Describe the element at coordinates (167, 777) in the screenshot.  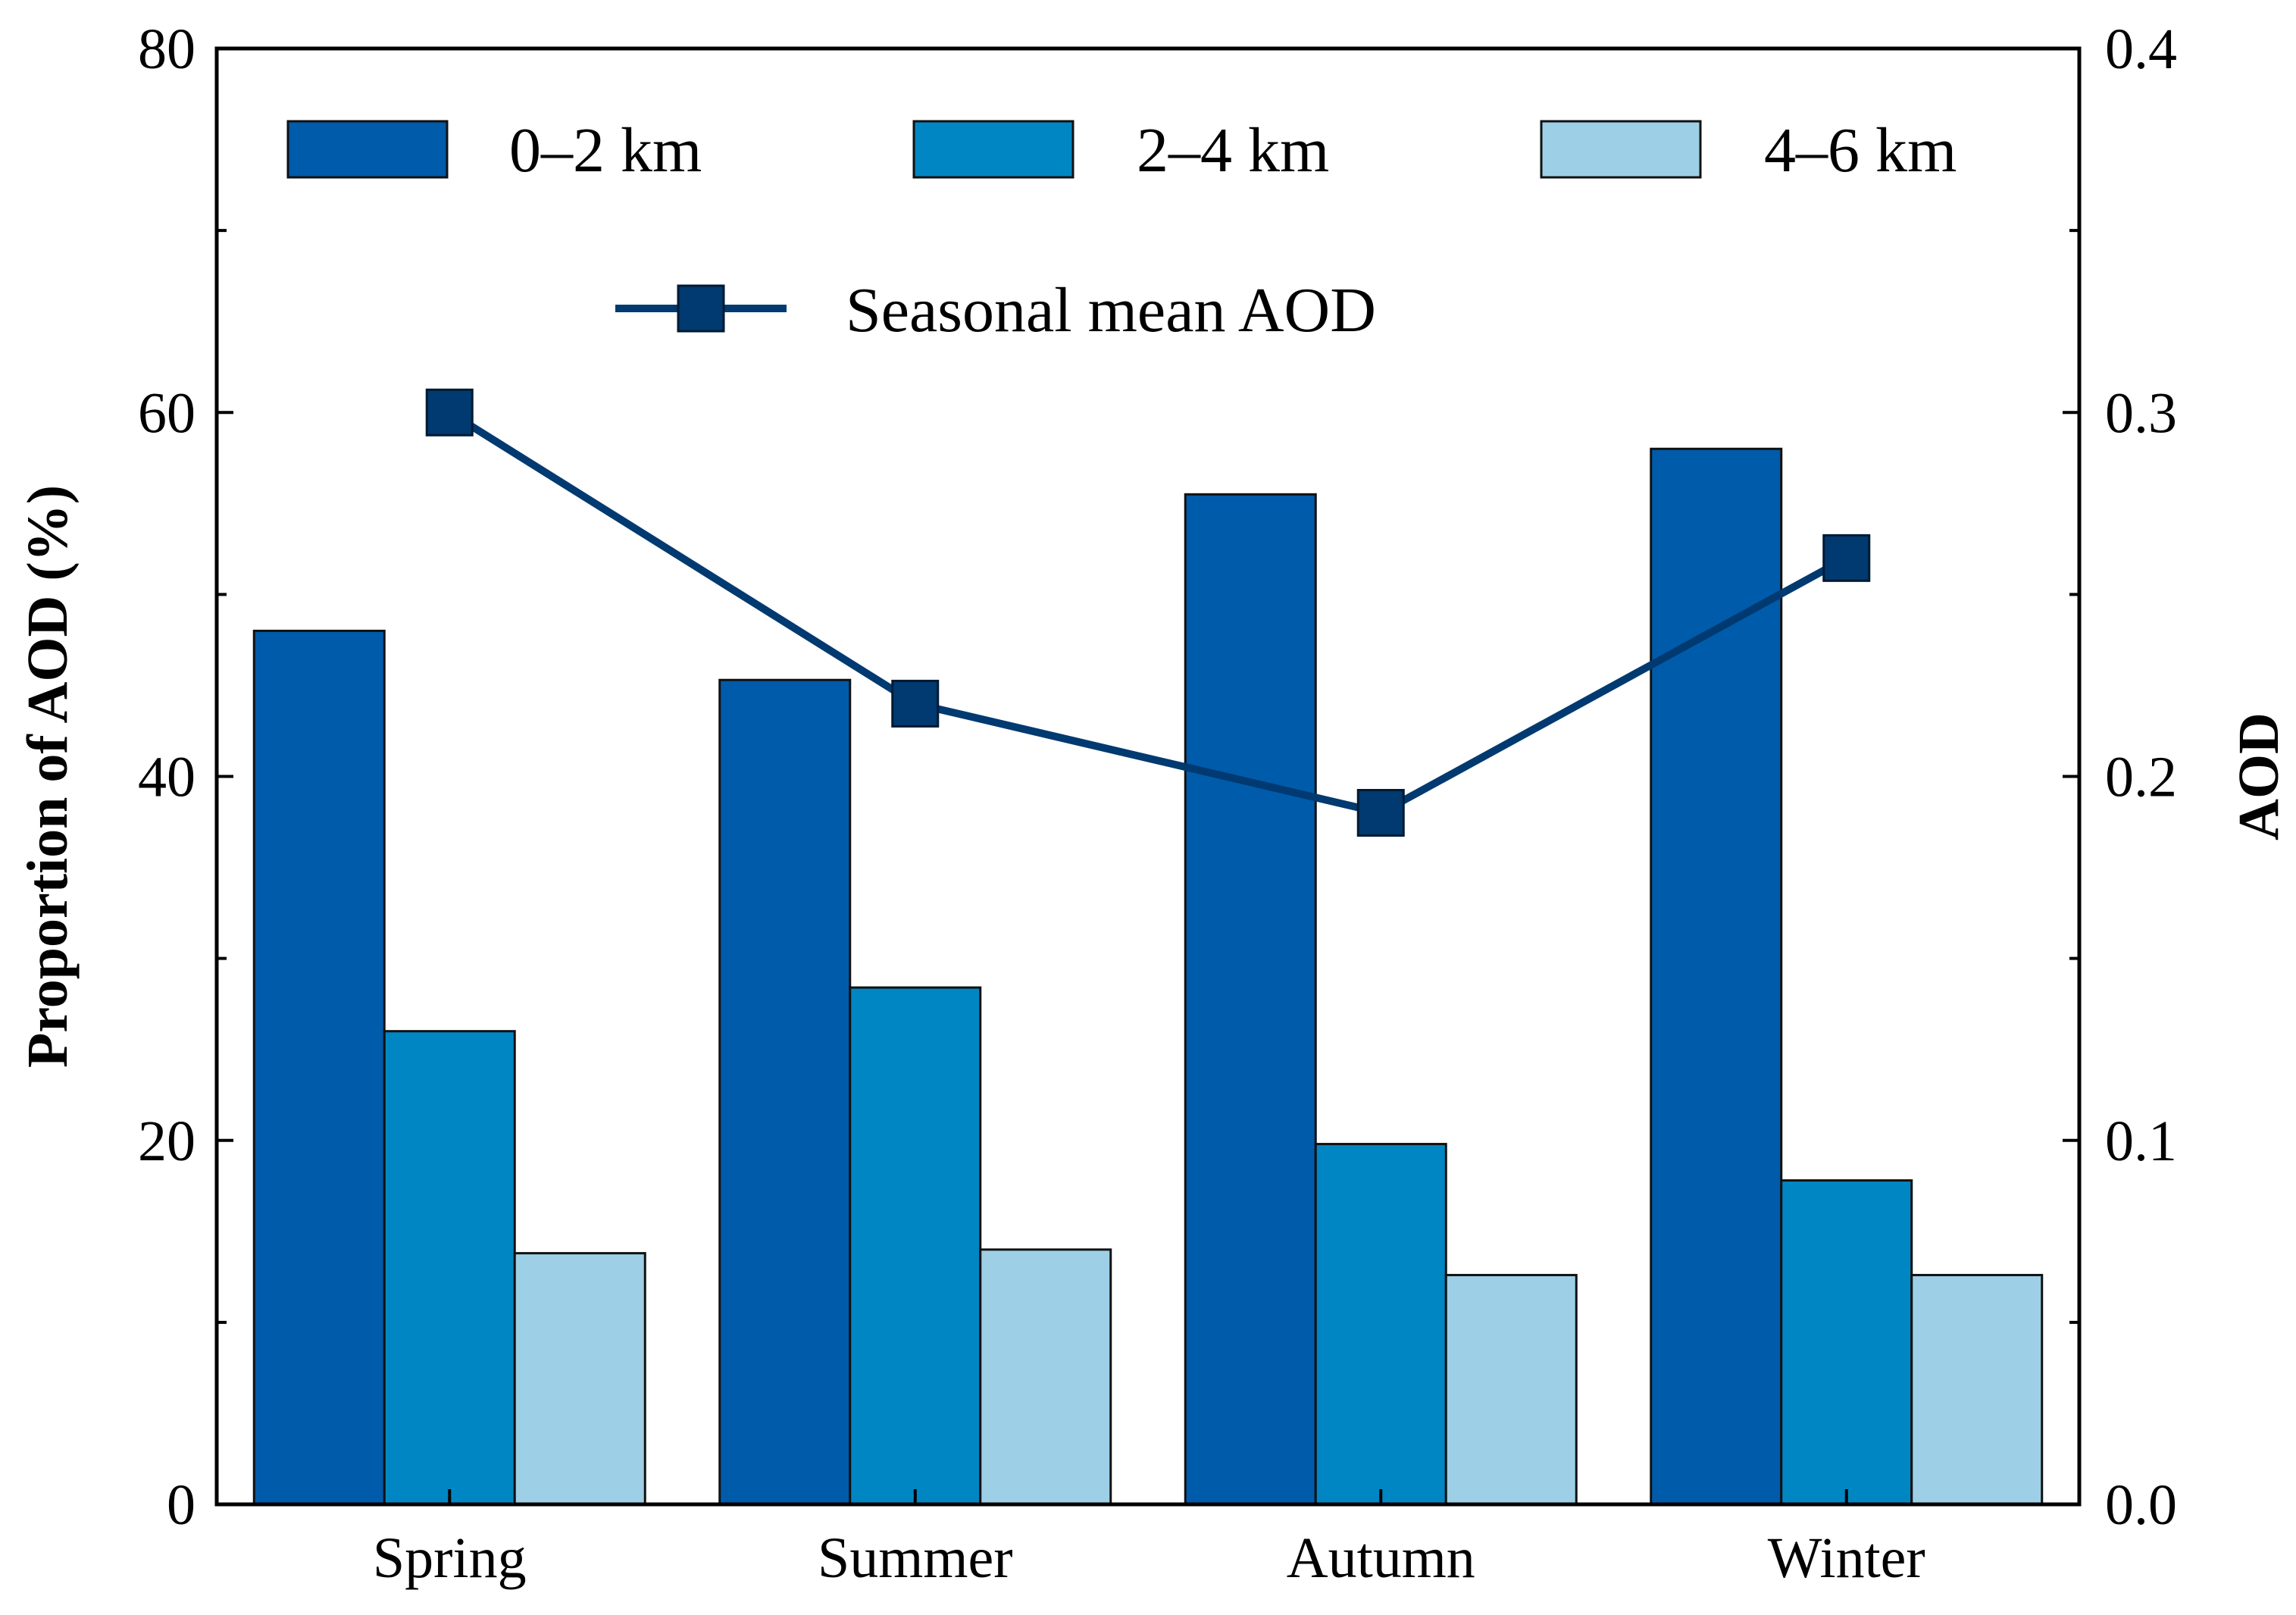
I see `left-tick-label-40: 40` at that location.